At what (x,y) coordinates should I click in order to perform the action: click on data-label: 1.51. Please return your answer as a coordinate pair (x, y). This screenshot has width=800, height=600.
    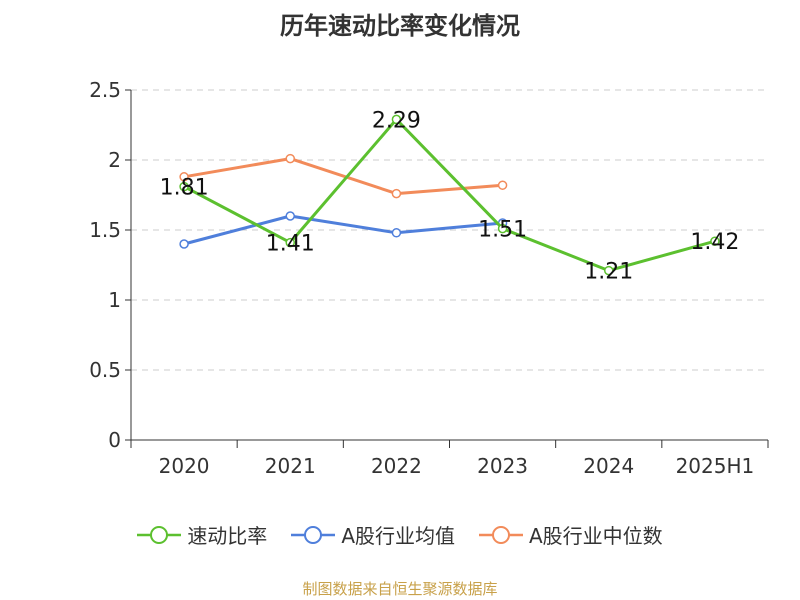
    Looking at the image, I should click on (502, 230).